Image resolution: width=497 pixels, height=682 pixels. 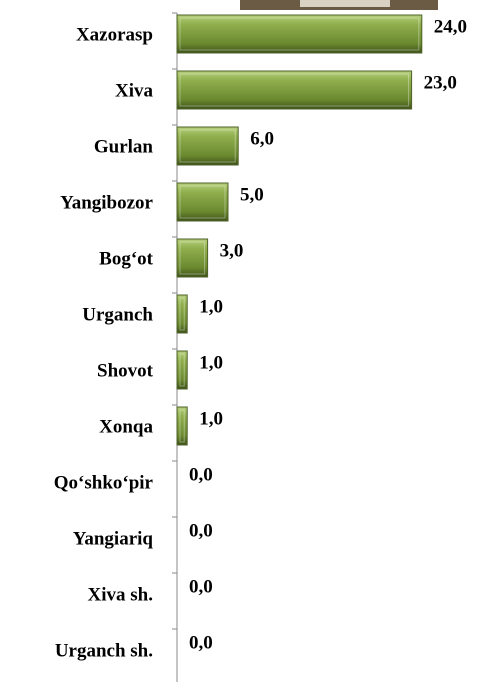 What do you see at coordinates (117, 314) in the screenshot?
I see `y-tick-label: Urganch` at bounding box center [117, 314].